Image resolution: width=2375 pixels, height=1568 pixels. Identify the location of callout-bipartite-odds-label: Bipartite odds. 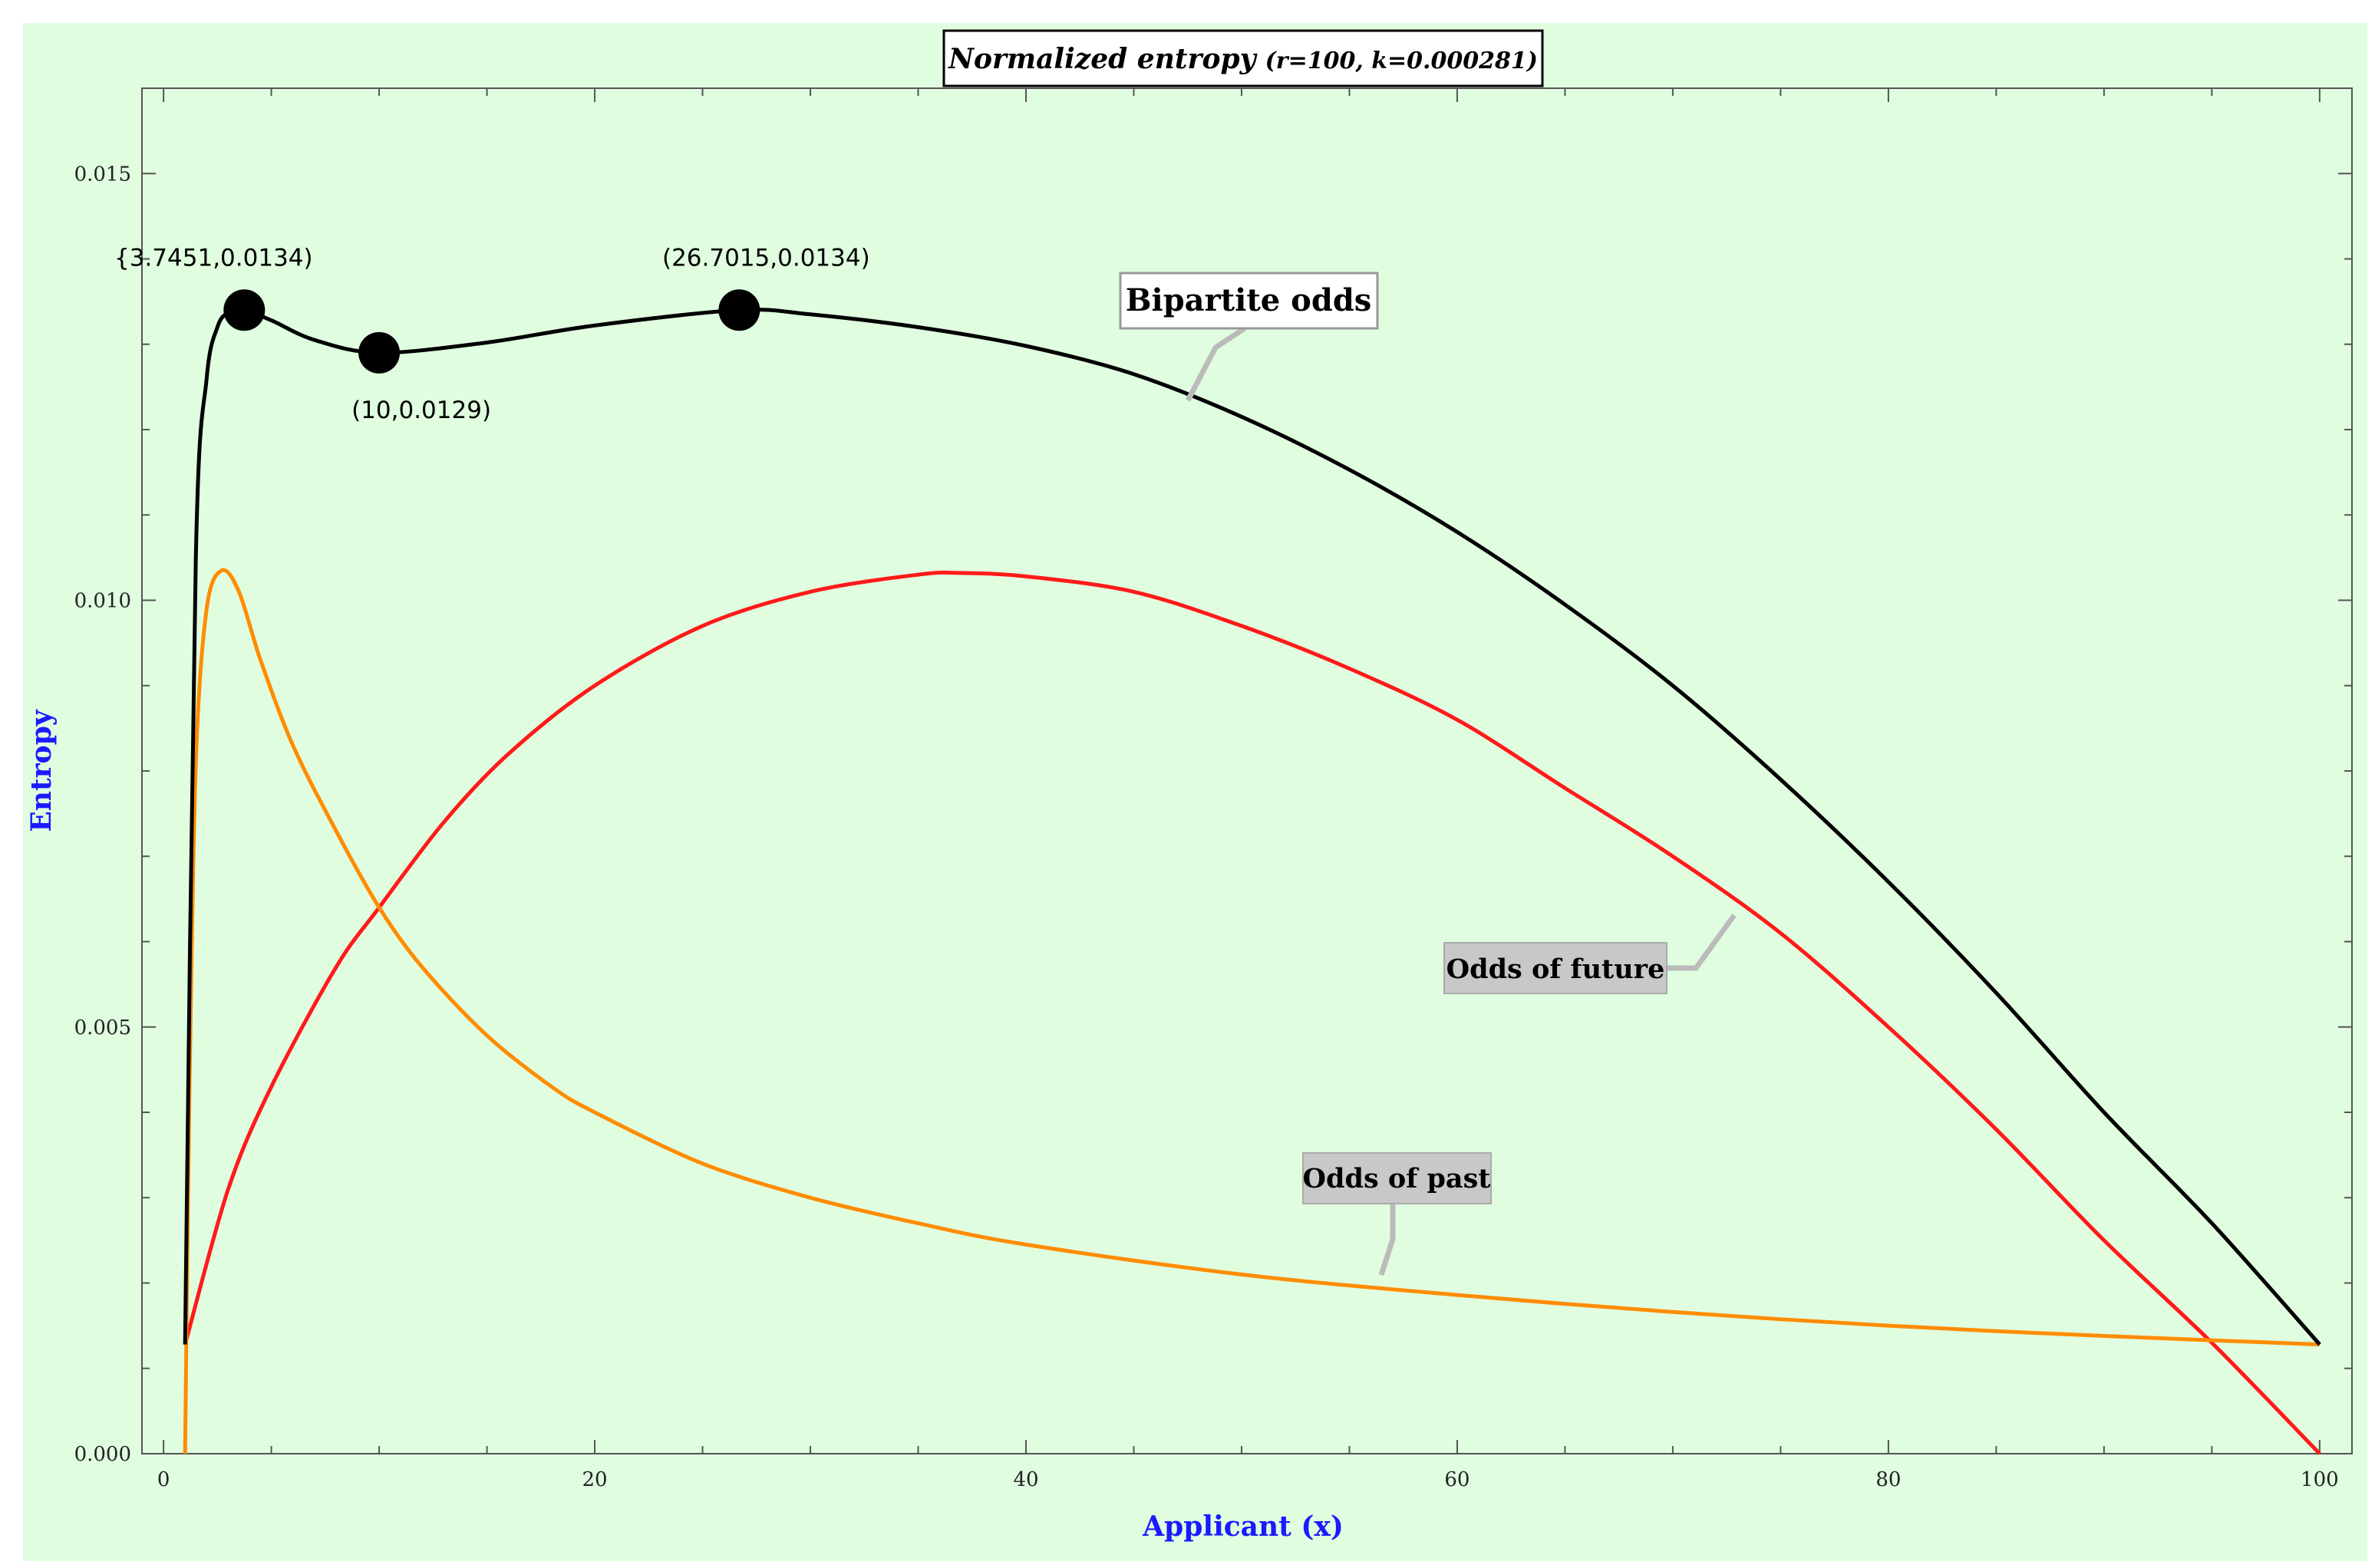
(1249, 300).